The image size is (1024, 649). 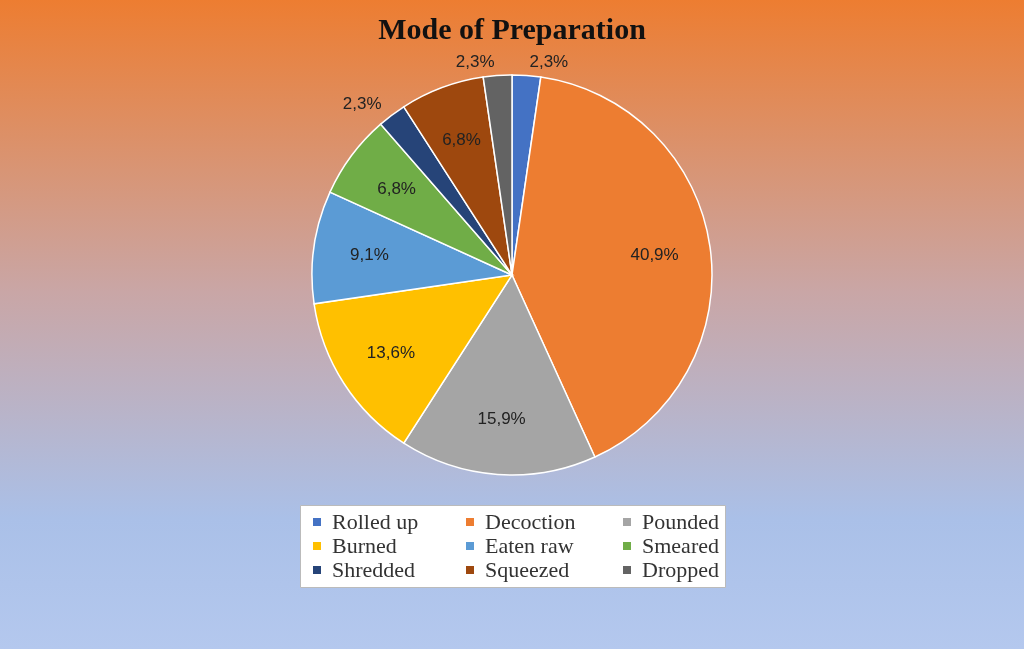 I want to click on data-label: 9,1%, so click(x=369, y=254).